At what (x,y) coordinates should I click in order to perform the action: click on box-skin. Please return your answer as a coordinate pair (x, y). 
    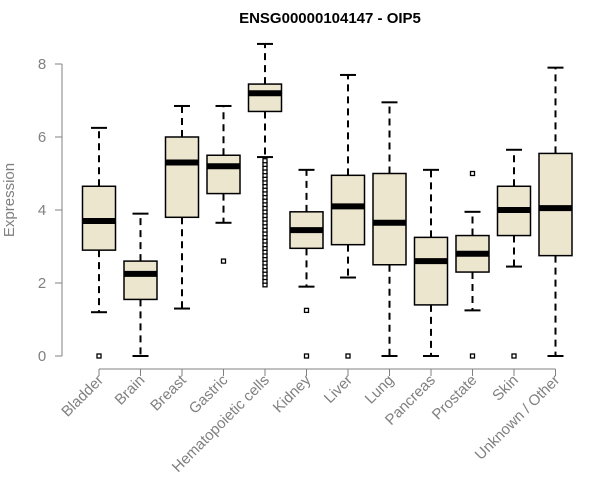
    Looking at the image, I should click on (514, 253).